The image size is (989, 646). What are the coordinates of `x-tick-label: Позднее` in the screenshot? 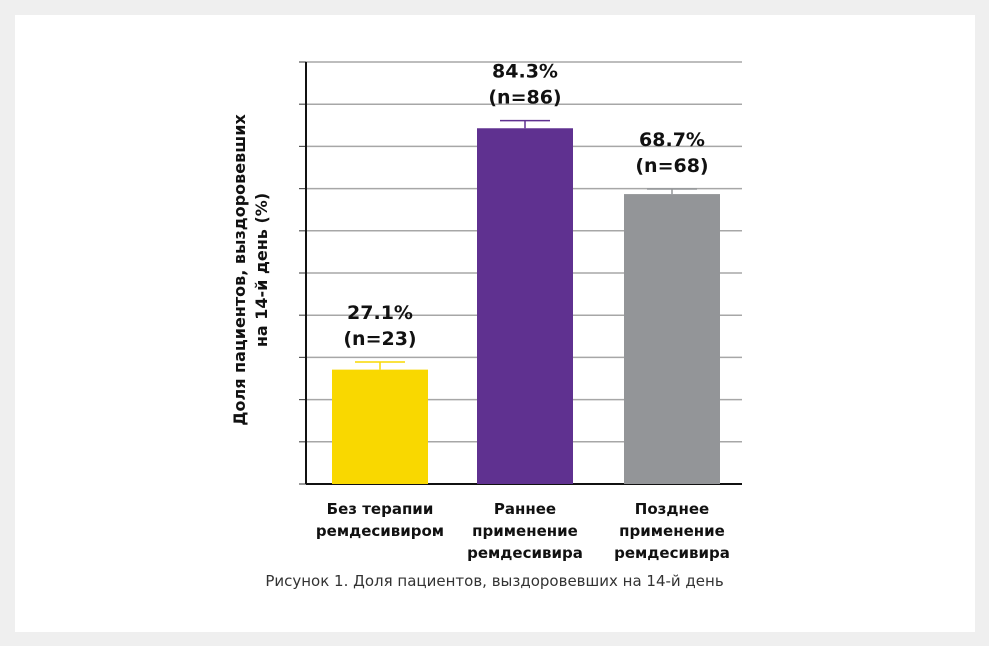 It's located at (672, 509).